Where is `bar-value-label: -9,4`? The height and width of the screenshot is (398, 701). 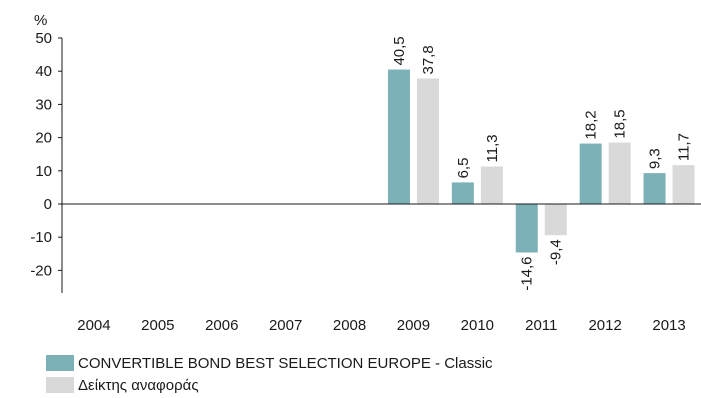
bar-value-label: -9,4 is located at coordinates (556, 252).